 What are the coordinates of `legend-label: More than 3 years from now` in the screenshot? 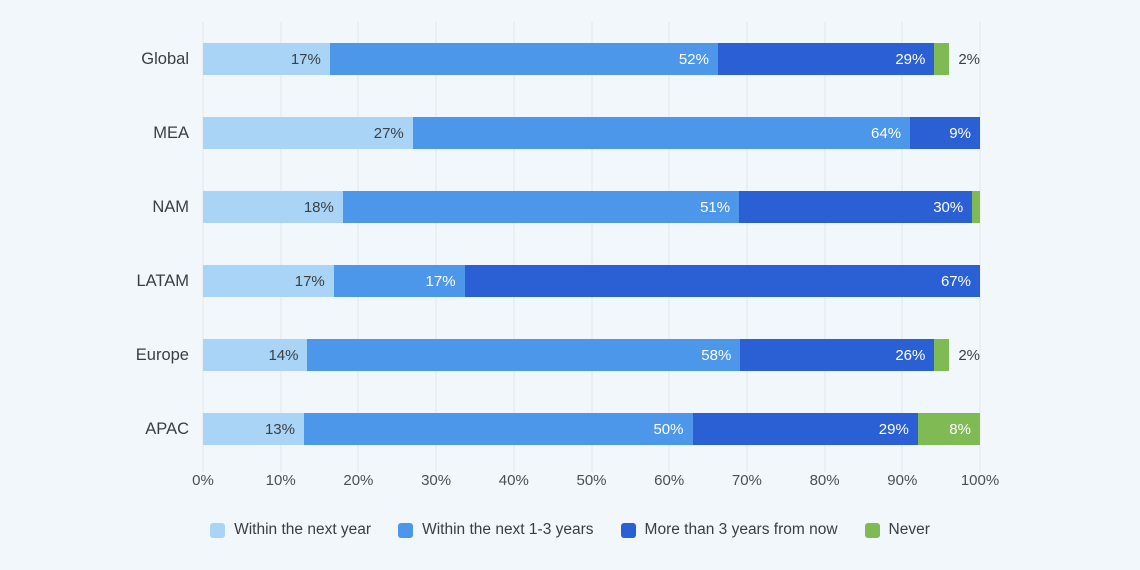 It's located at (741, 529).